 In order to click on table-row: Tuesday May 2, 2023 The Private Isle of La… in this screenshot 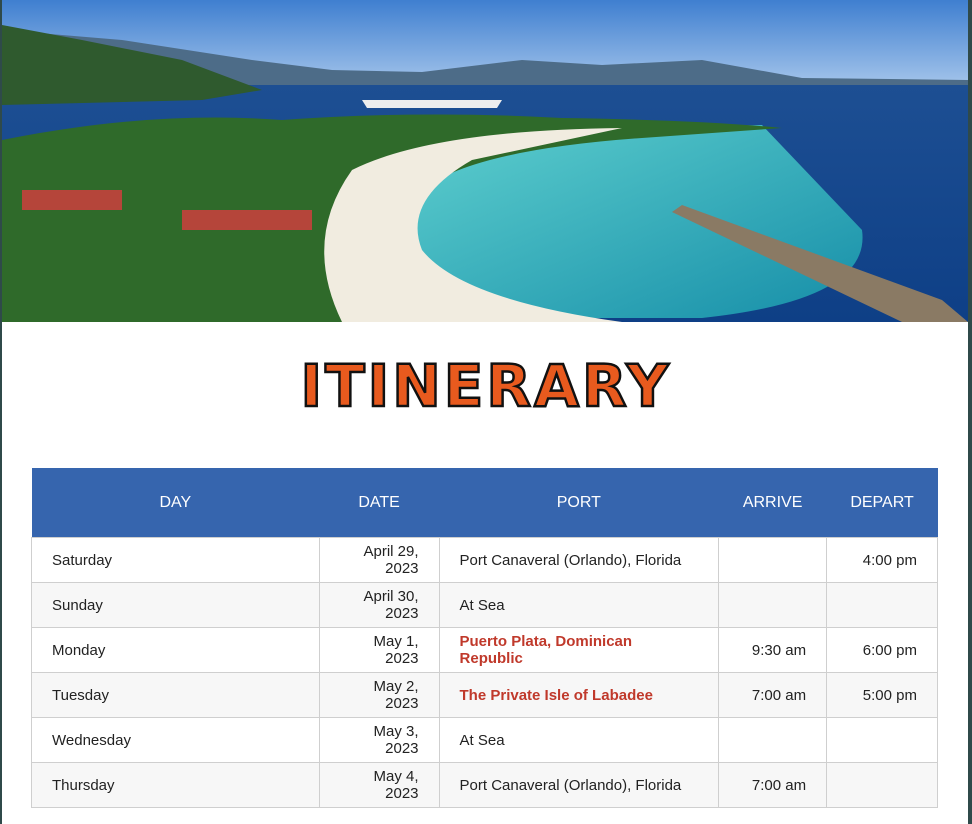, I will do `click(484, 695)`.